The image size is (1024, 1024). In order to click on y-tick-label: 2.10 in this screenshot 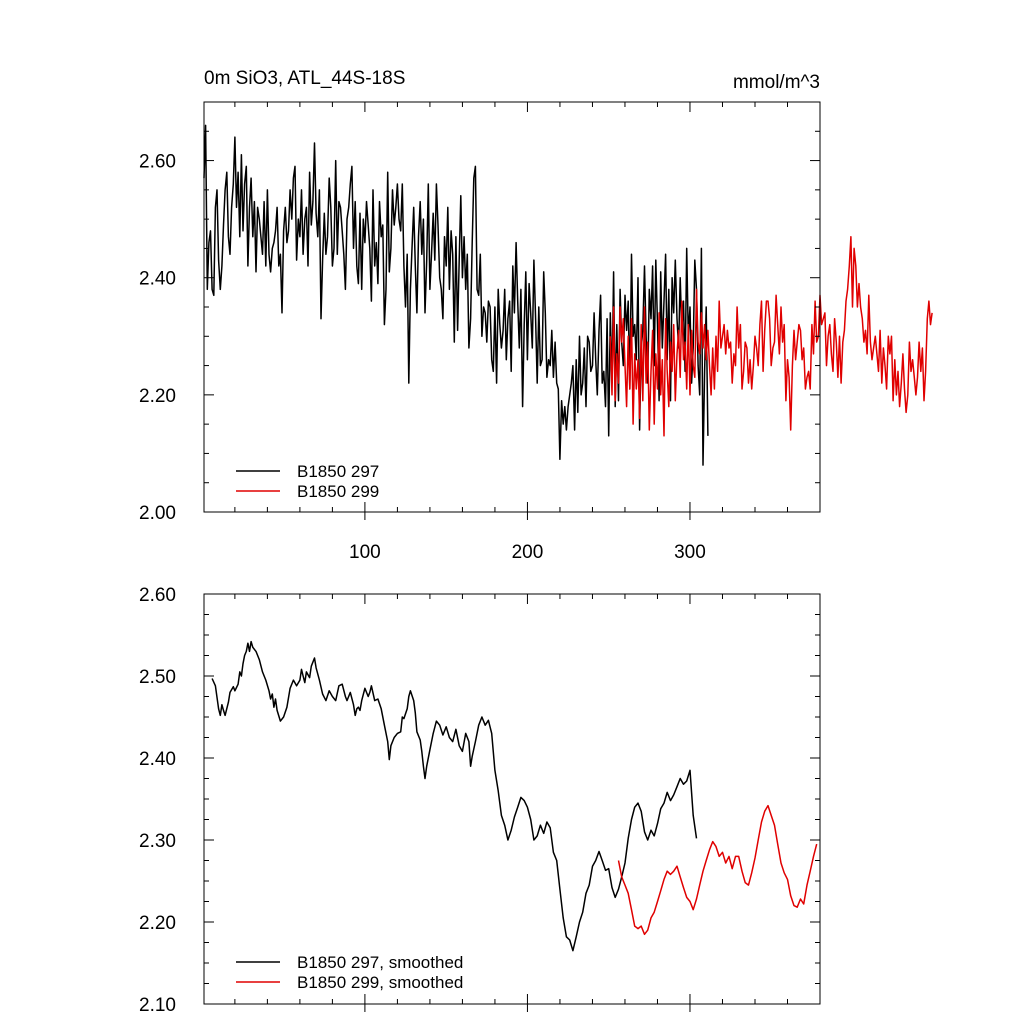, I will do `click(157, 1005)`.